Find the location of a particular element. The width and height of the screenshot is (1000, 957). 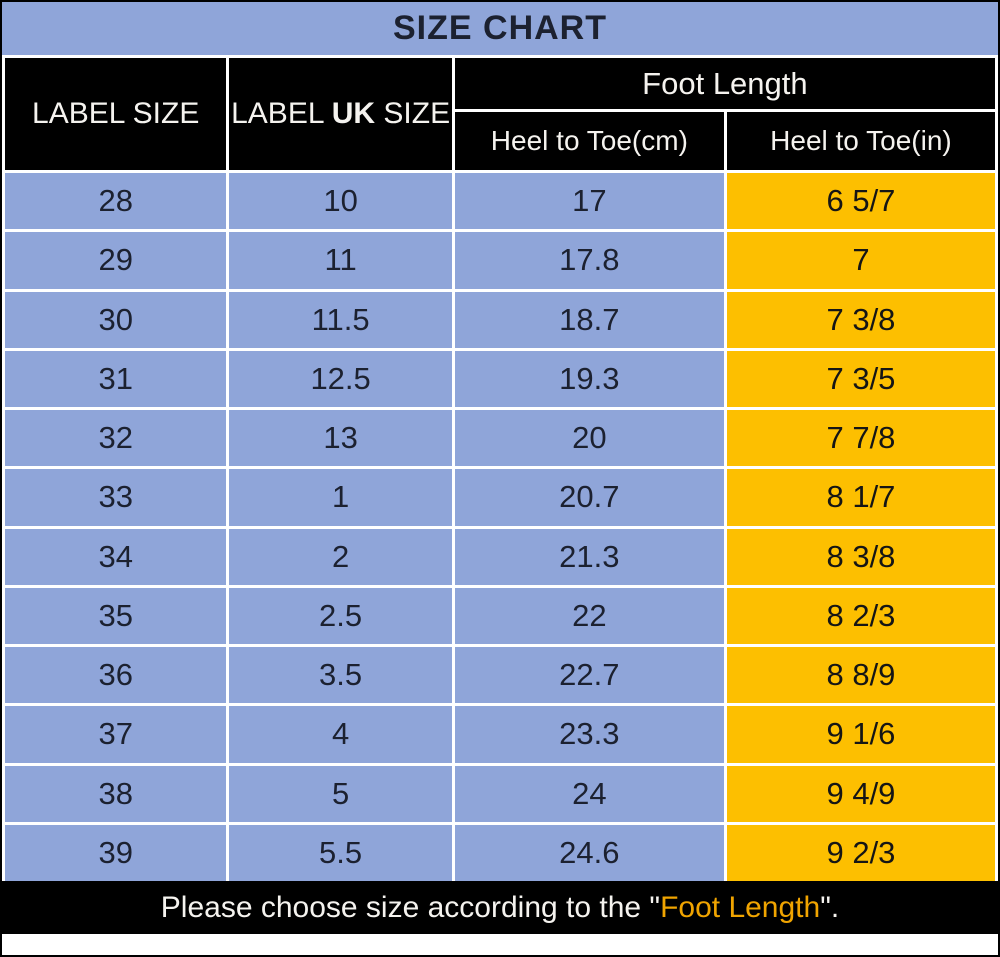

header-row-sub: Heel to Toe(cm) Heel to Toe(in) is located at coordinates (501, 141).